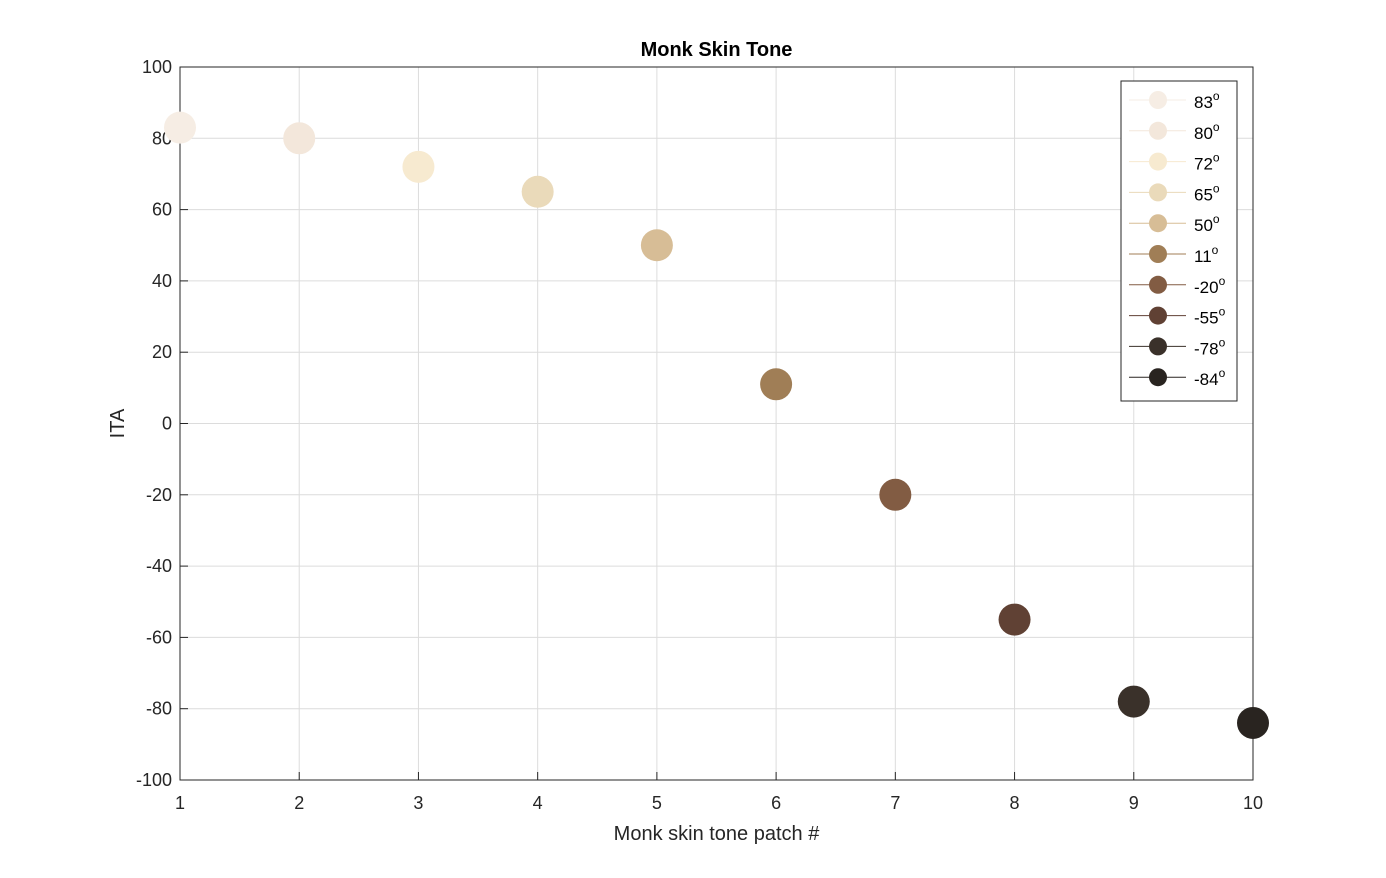 The height and width of the screenshot is (878, 1386). What do you see at coordinates (1015, 803) in the screenshot?
I see `x-tick-label: 8` at bounding box center [1015, 803].